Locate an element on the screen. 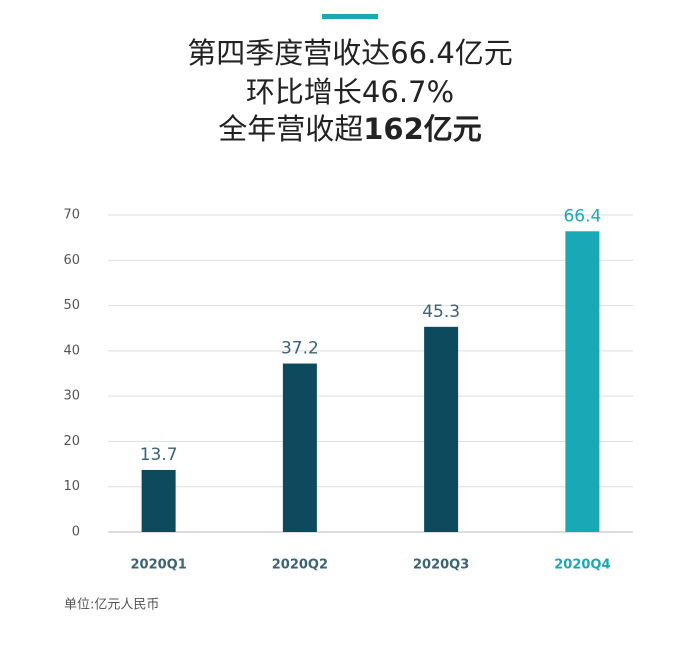 This screenshot has width=700, height=650. y-tick-label: 30 is located at coordinates (71, 396).